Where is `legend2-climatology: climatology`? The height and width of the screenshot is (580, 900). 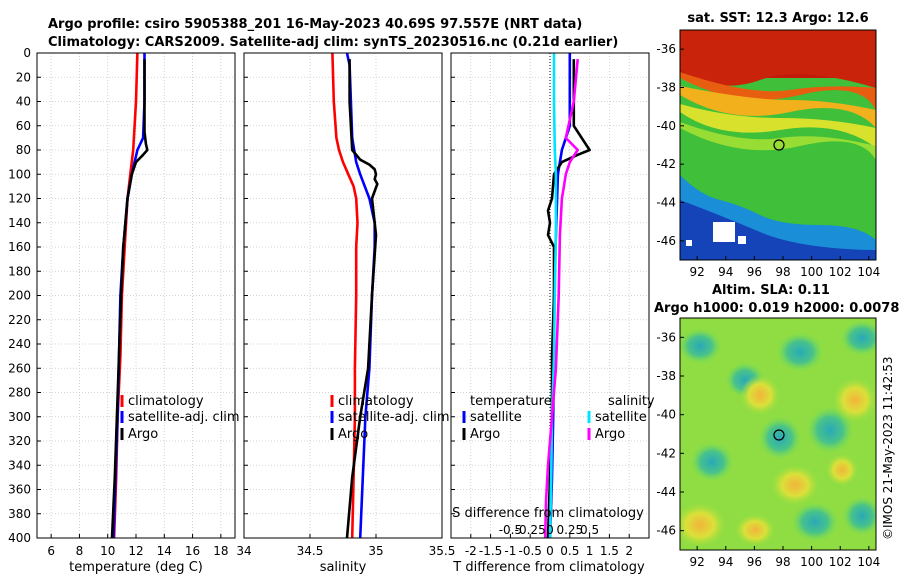
legend2-climatology: climatology is located at coordinates (376, 401).